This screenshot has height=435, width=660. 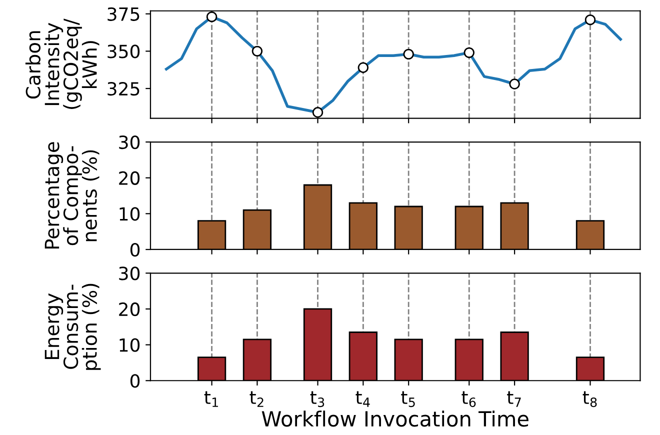 I want to click on y-axis-title: Percentage of Compo- nents (%), so click(x=72, y=195).